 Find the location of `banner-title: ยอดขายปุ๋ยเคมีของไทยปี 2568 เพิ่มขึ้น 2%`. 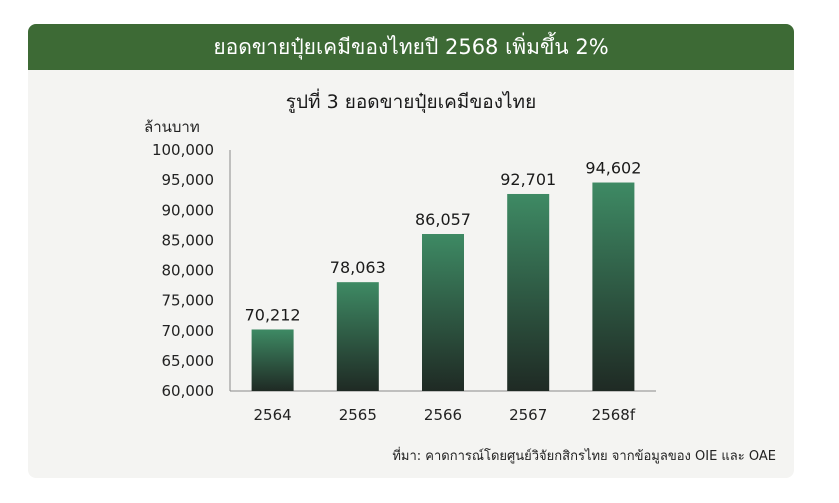

banner-title: ยอดขายปุ๋ยเคมีของไทยปี 2568 เพิ่มขึ้น 2% is located at coordinates (411, 47).